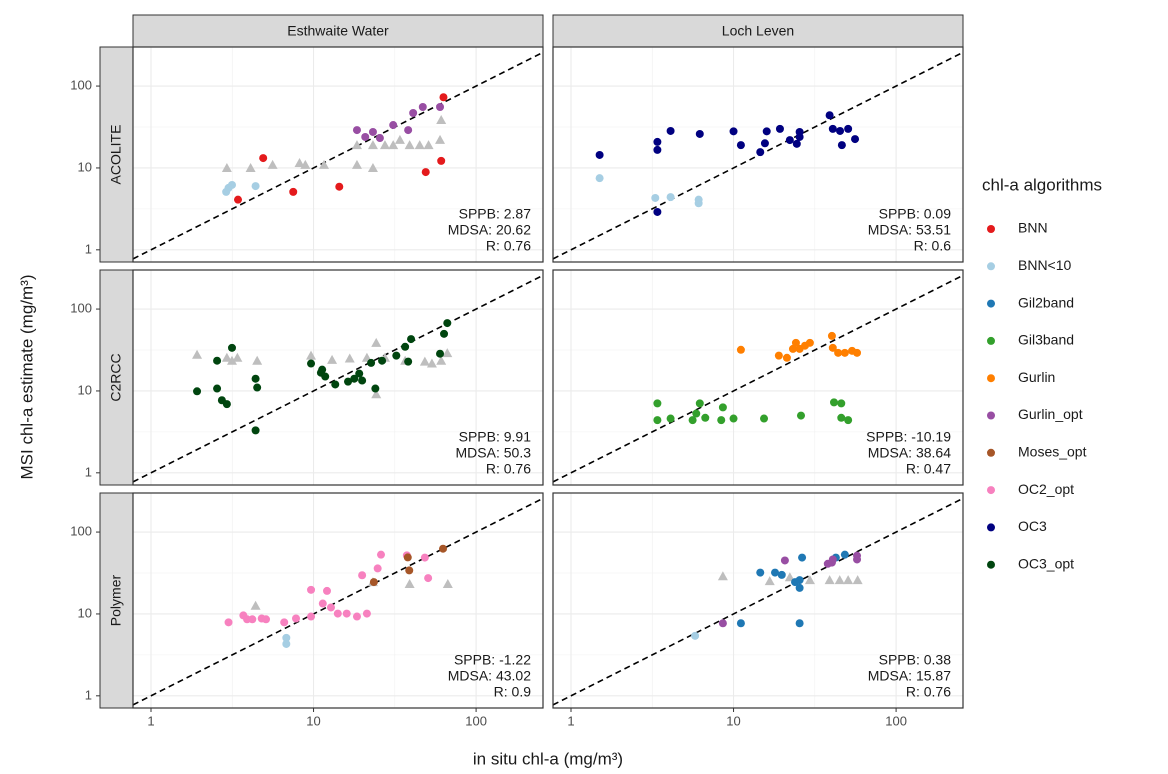  I want to click on x-tick-label: 100, so click(476, 720).